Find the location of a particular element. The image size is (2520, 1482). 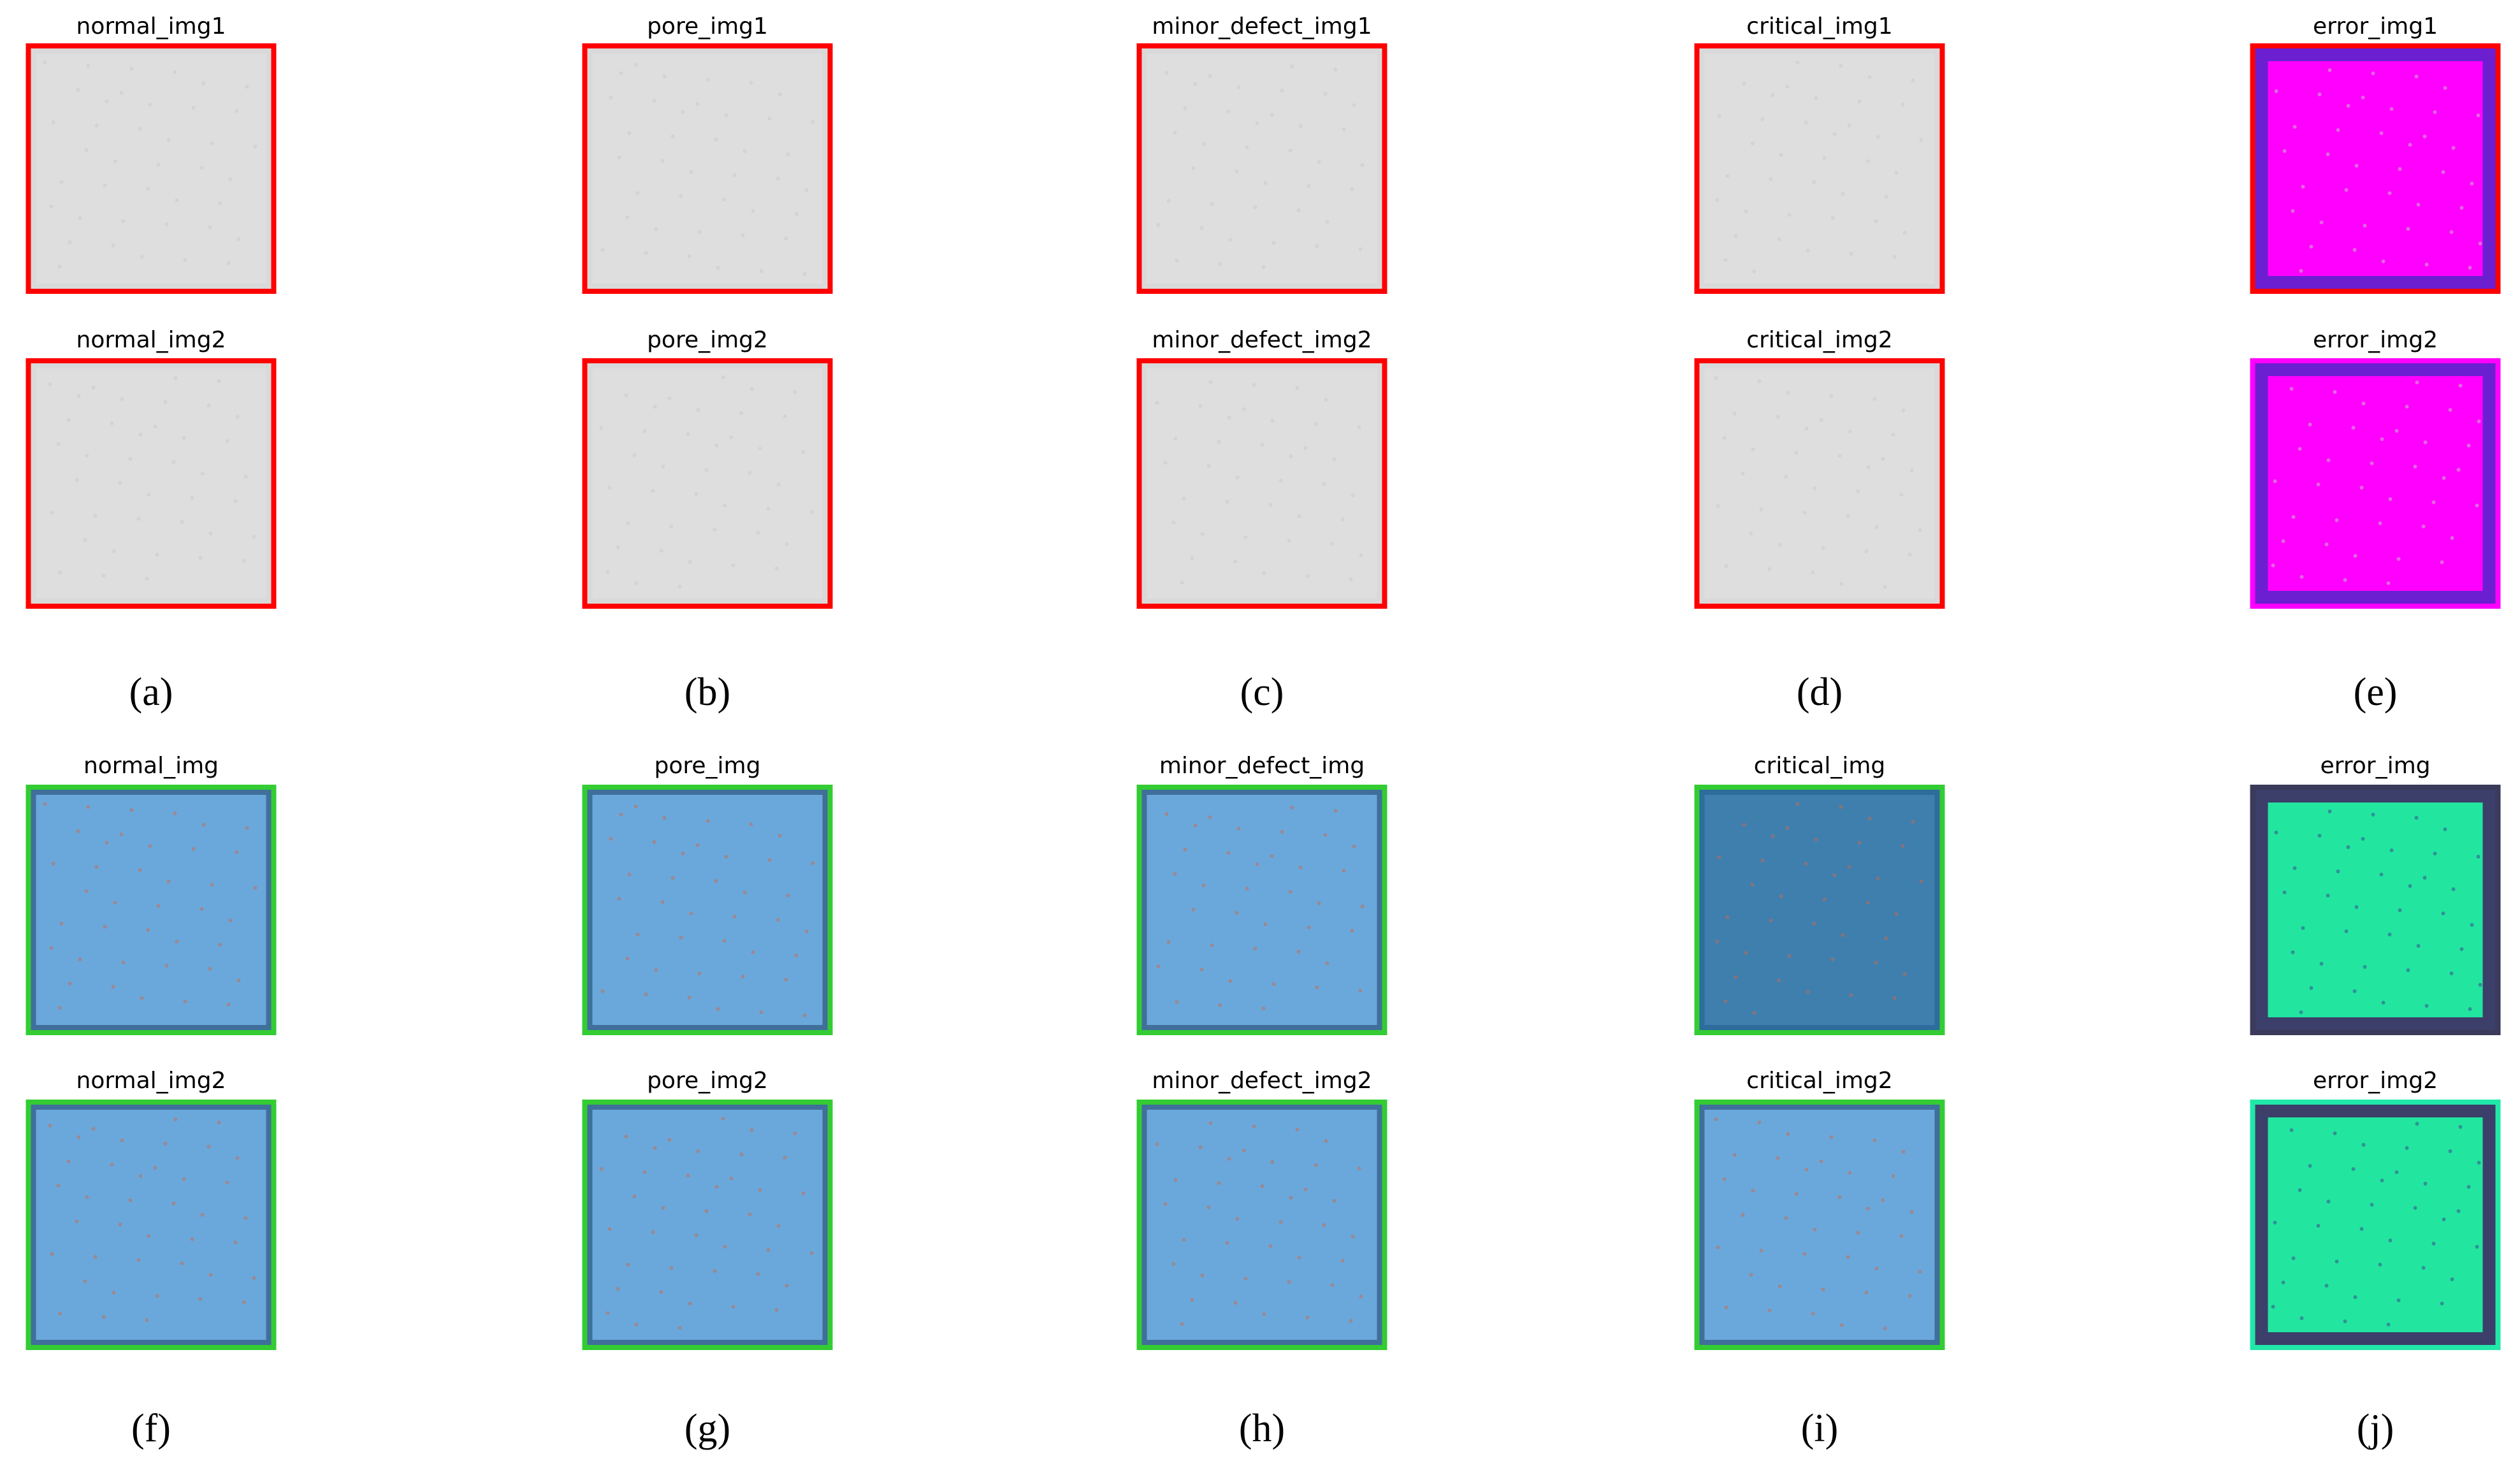

image-title: pore_img2 is located at coordinates (707, 1081).